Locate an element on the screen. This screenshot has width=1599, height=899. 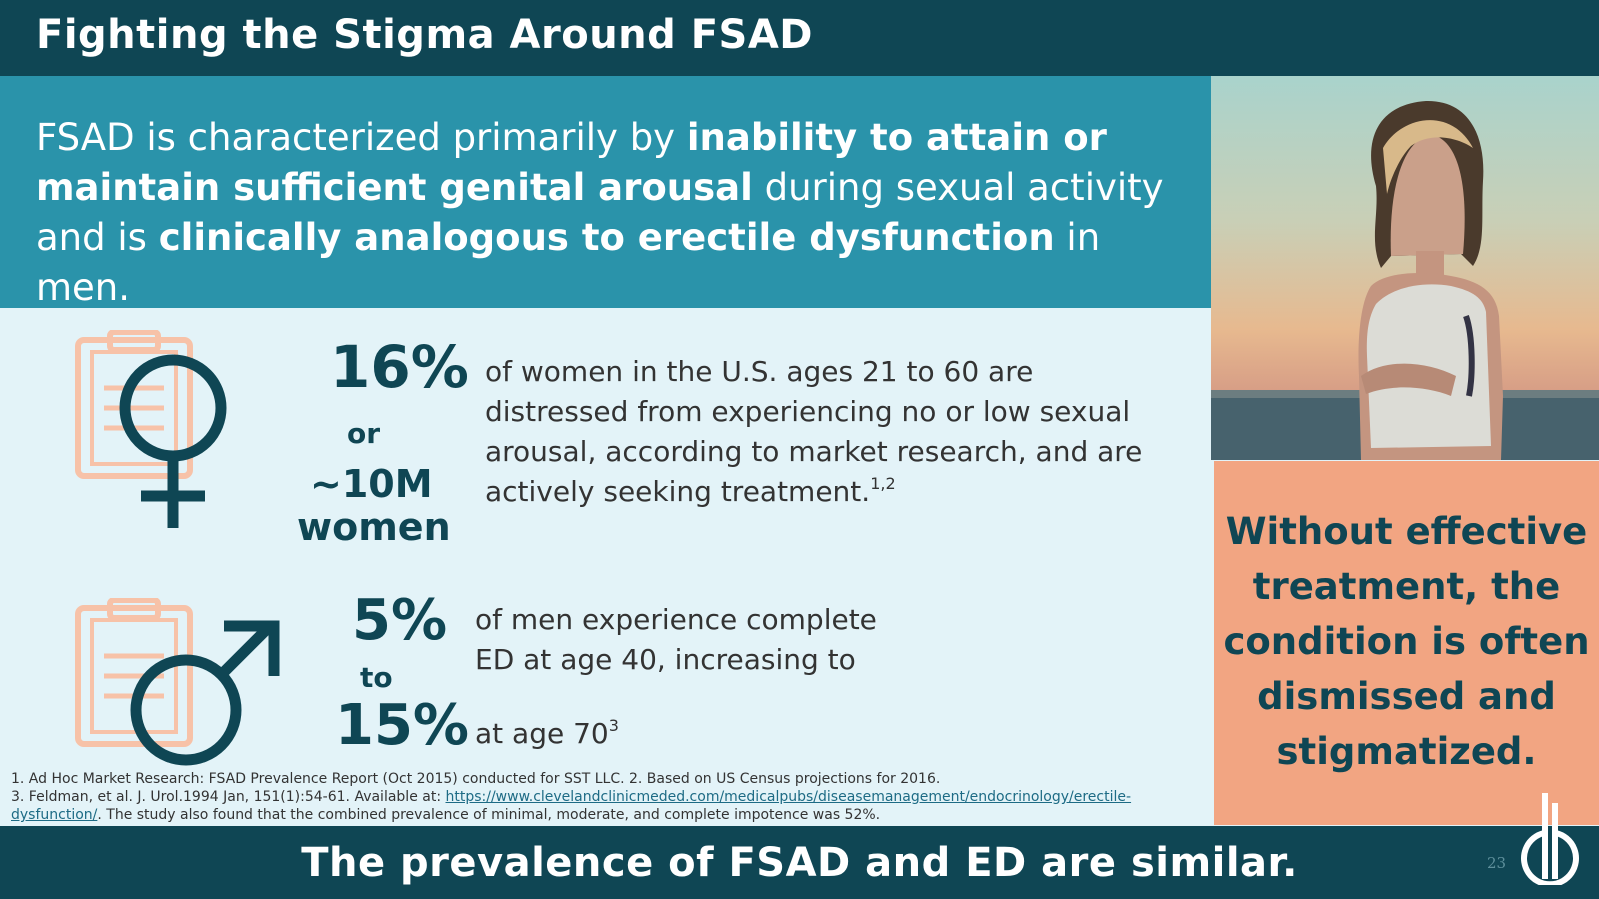
women-unit: women is located at coordinates (374, 527).